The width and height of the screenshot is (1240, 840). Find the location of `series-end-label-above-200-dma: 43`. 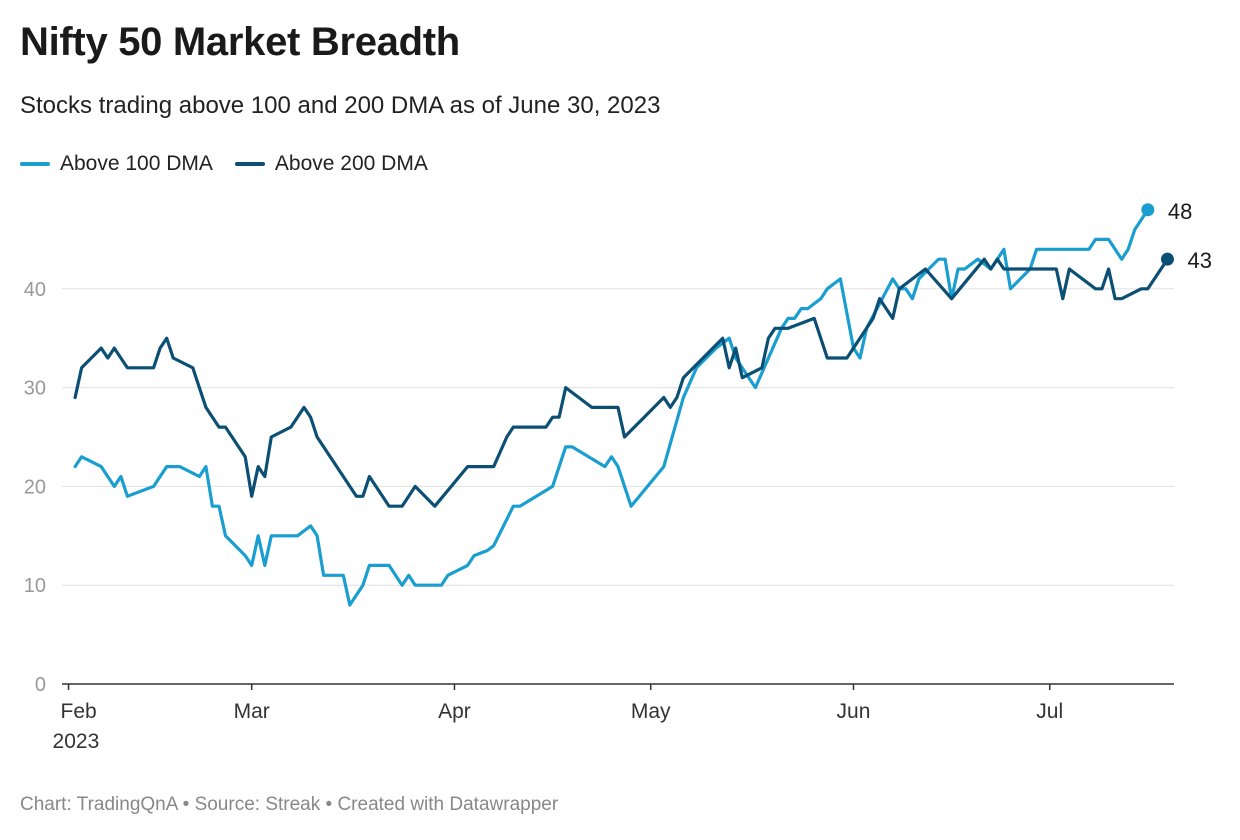

series-end-label-above-200-dma: 43 is located at coordinates (1199, 260).